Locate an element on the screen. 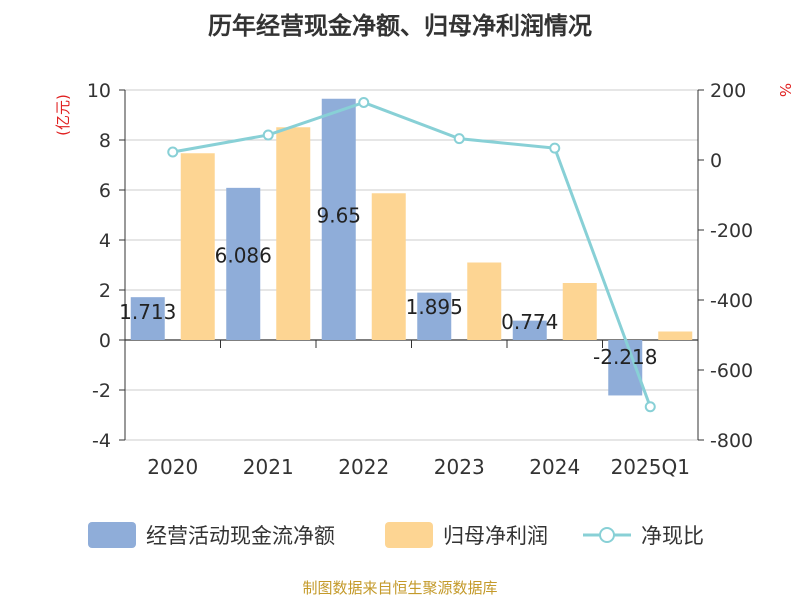 The height and width of the screenshot is (604, 800). x-tick-label: 2025Q1 is located at coordinates (650, 467).